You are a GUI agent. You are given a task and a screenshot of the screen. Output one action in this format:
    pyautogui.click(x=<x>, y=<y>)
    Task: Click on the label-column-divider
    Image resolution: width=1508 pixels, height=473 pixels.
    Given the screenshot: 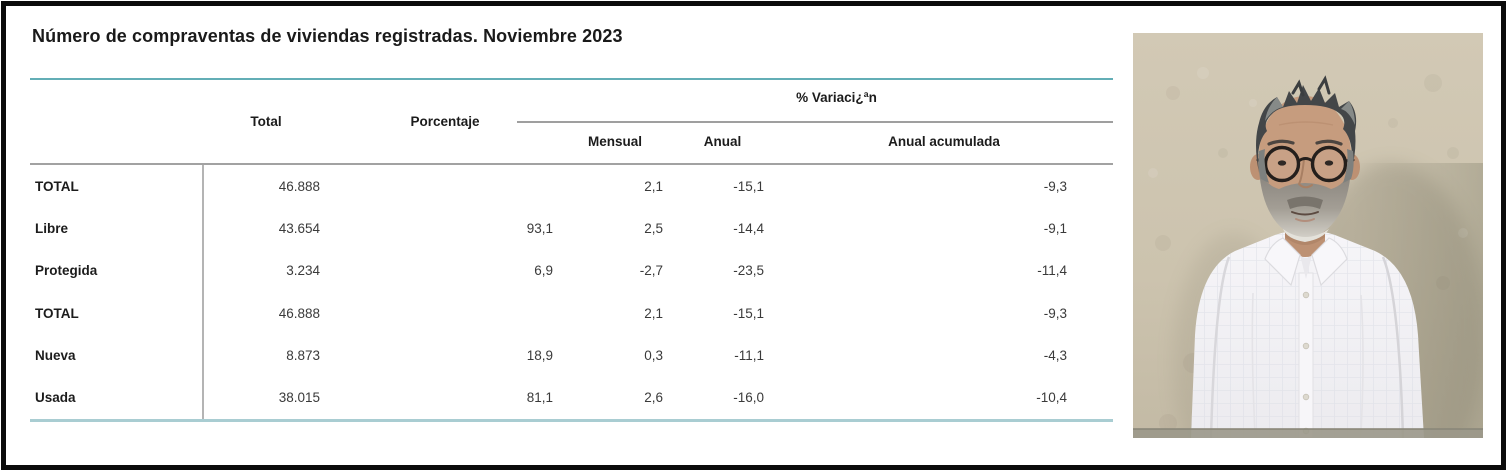 What is the action you would take?
    pyautogui.click(x=203, y=292)
    